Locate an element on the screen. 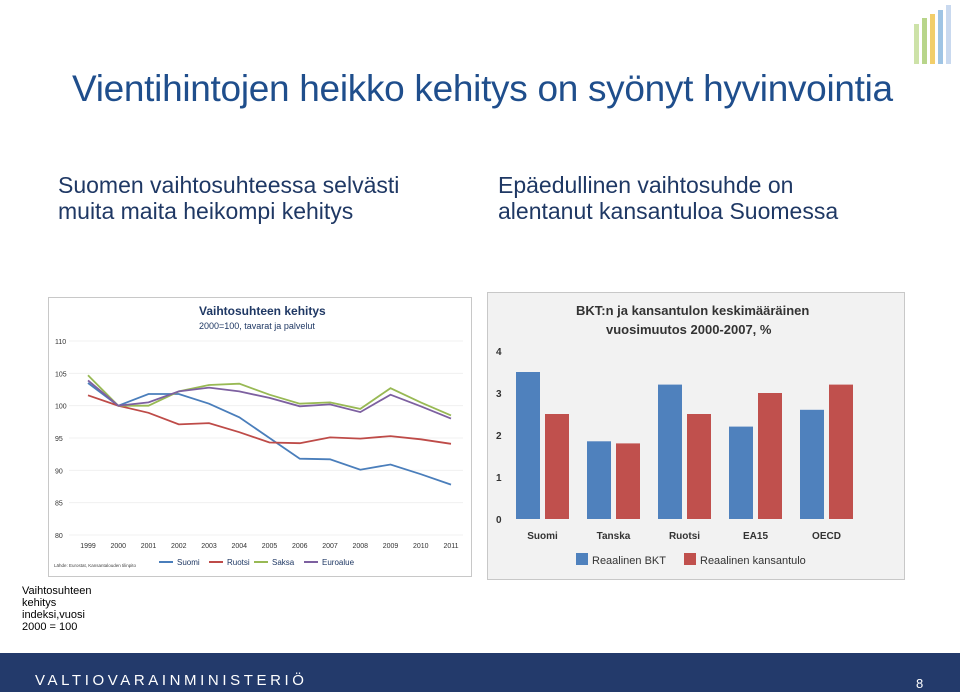  category-label: Ruotsi is located at coordinates (684, 536).